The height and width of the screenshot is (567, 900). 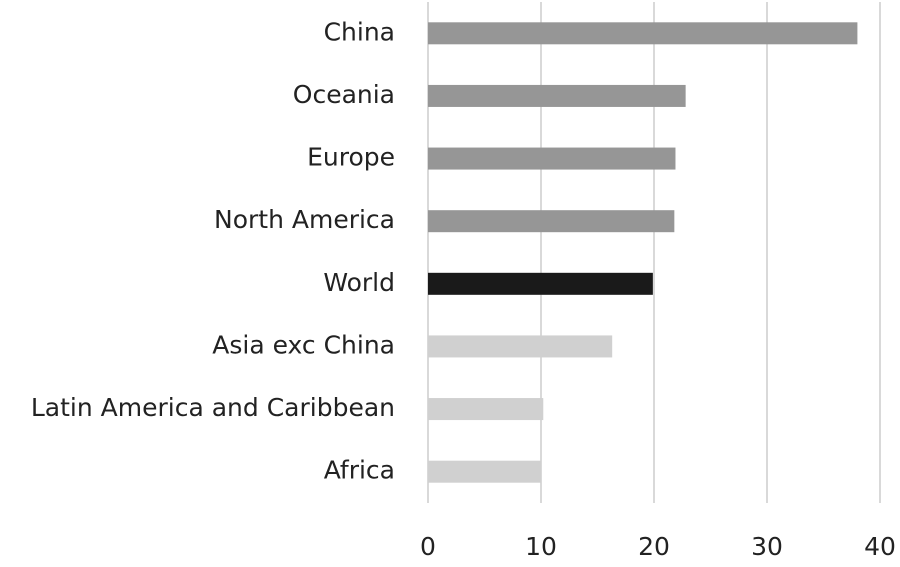 What do you see at coordinates (359, 282) in the screenshot?
I see `y-tick-label: World` at bounding box center [359, 282].